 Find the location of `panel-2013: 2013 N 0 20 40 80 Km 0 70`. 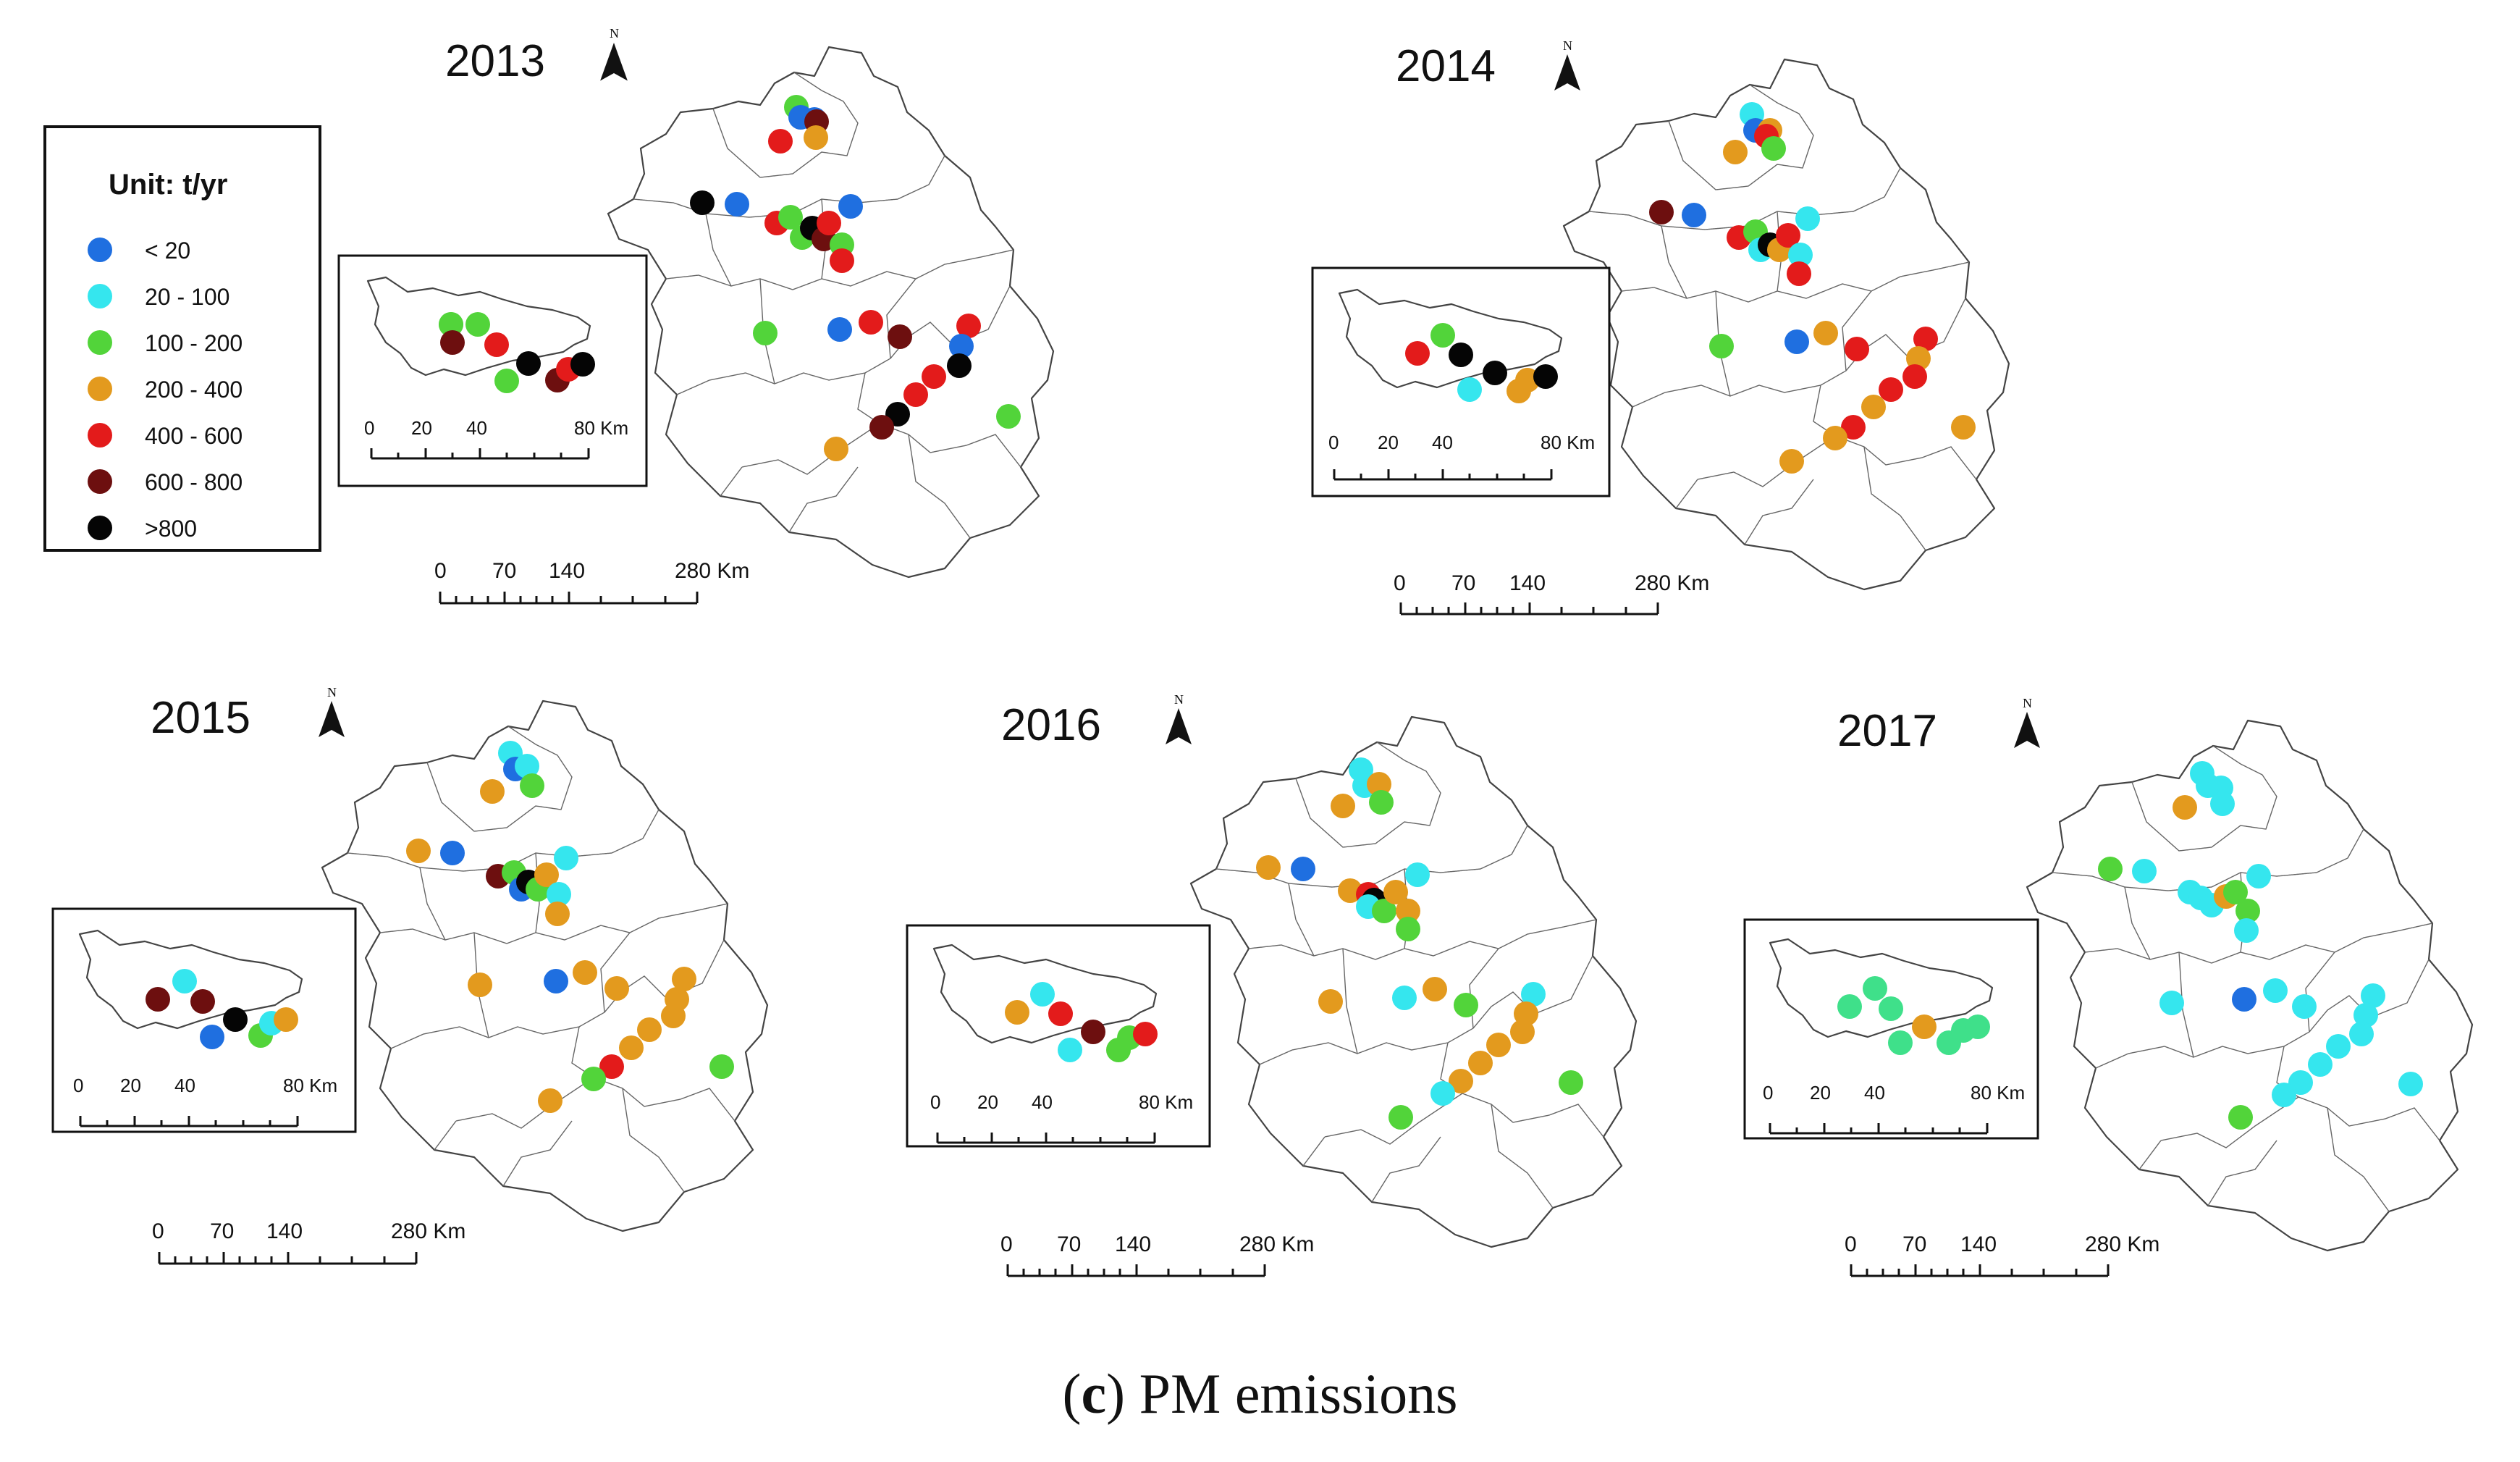

panel-2013: 2013 N 0 20 40 80 Km 0 70 is located at coordinates (696, 315).